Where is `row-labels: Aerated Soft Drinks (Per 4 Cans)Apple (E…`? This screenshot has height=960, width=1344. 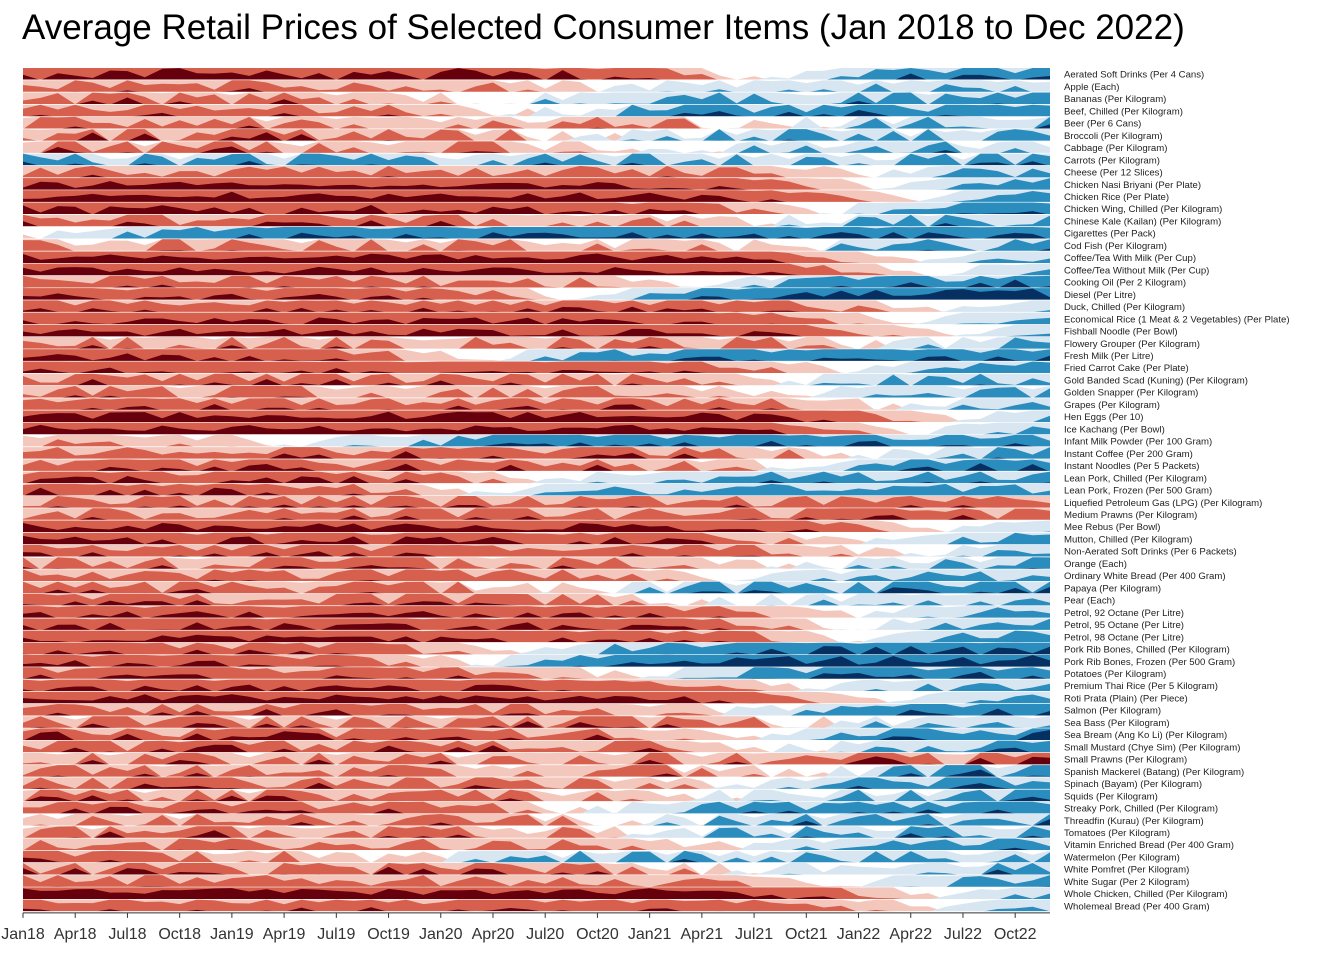
row-labels: Aerated Soft Drinks (Per 4 Cans)Apple (E… is located at coordinates (1177, 491).